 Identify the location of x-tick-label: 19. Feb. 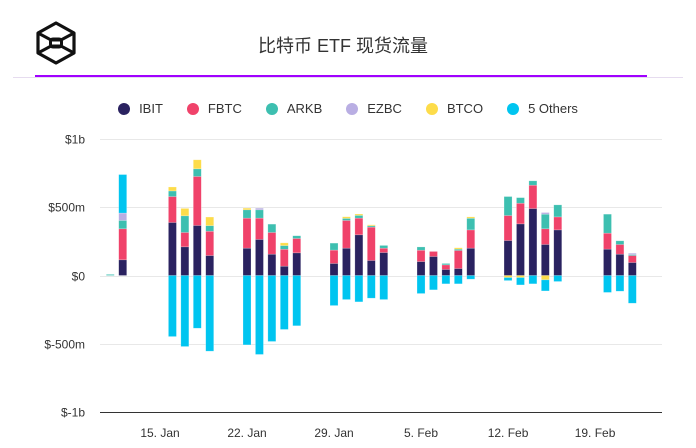
(595, 433).